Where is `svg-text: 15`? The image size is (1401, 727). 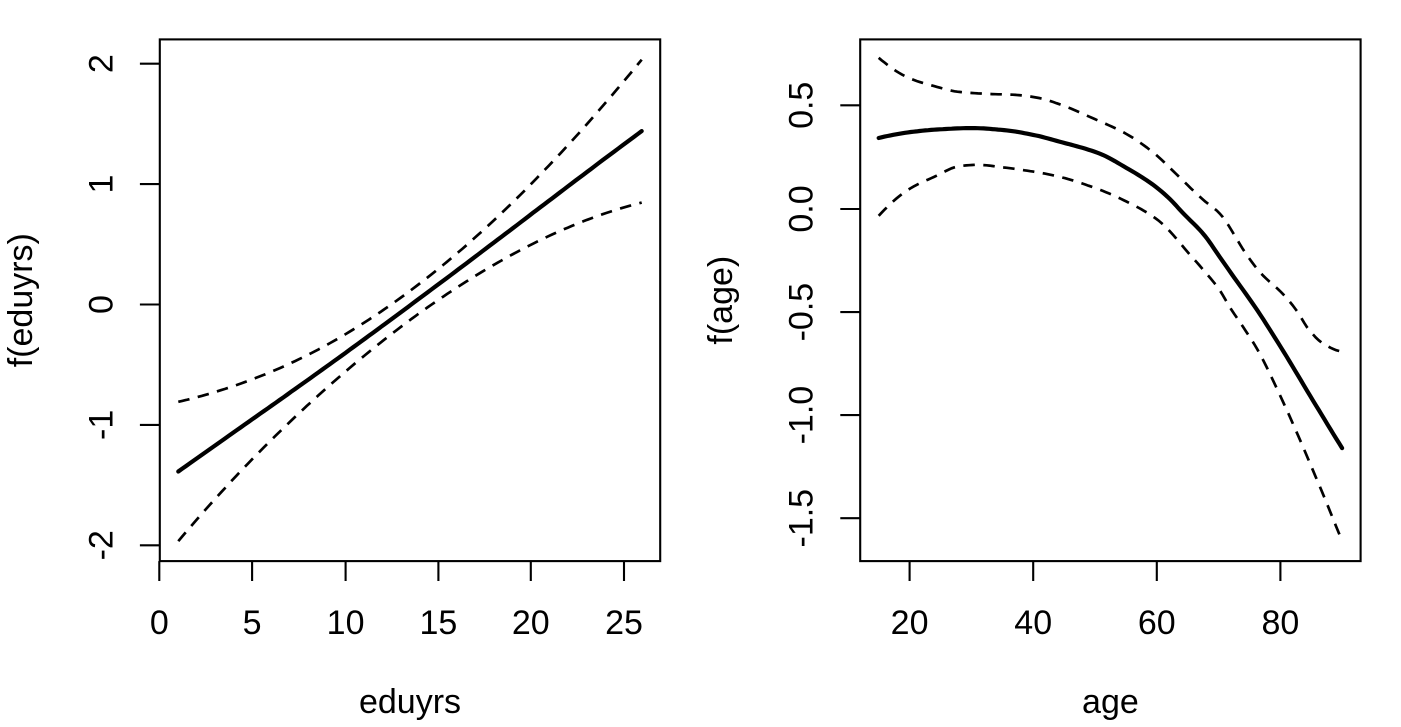 svg-text: 15 is located at coordinates (438, 623).